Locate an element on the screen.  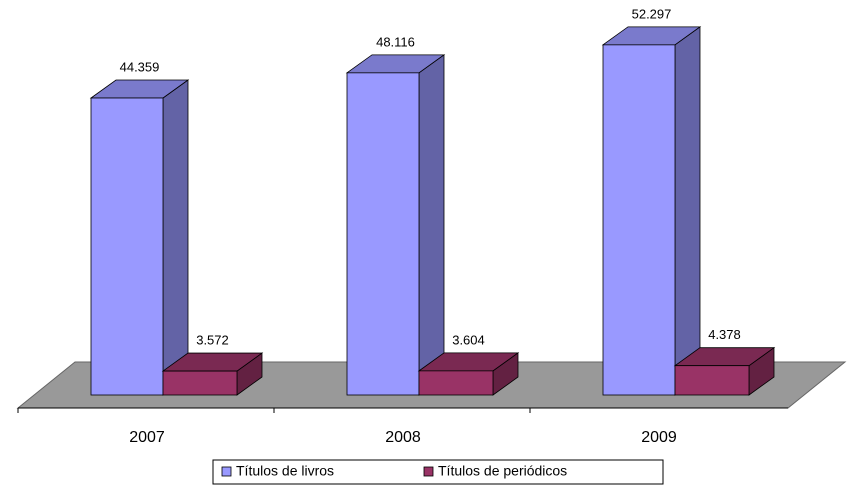
x-tick-label: 2009 is located at coordinates (659, 437).